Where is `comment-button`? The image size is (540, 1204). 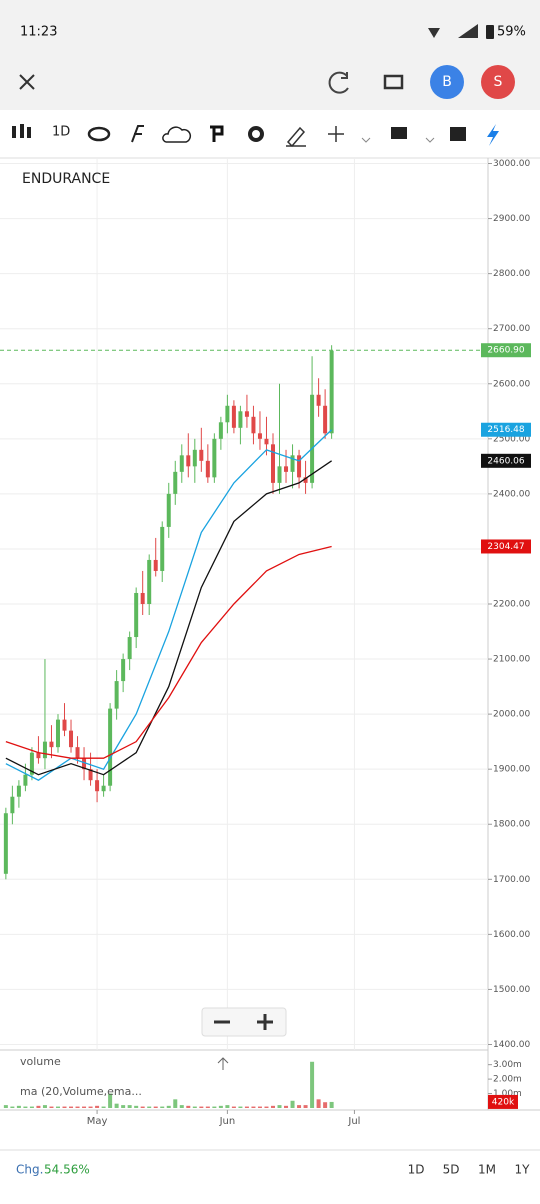
comment-button is located at coordinates (399, 133).